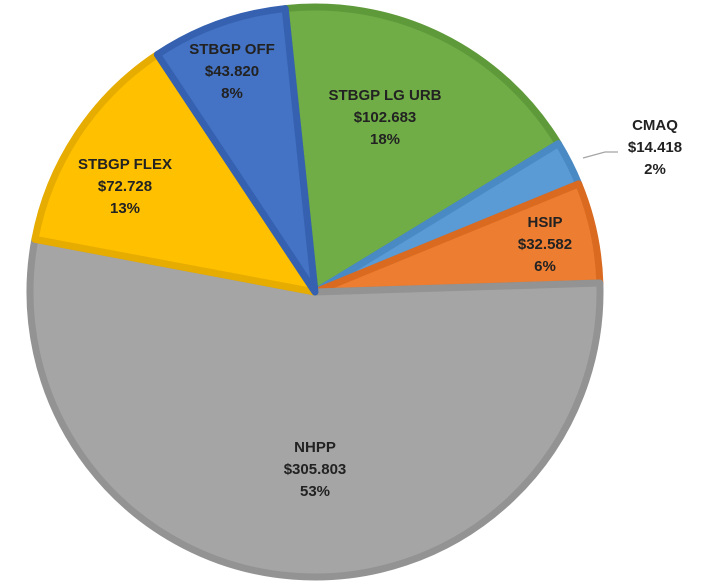  What do you see at coordinates (315, 491) in the screenshot?
I see `percent-label: 53%` at bounding box center [315, 491].